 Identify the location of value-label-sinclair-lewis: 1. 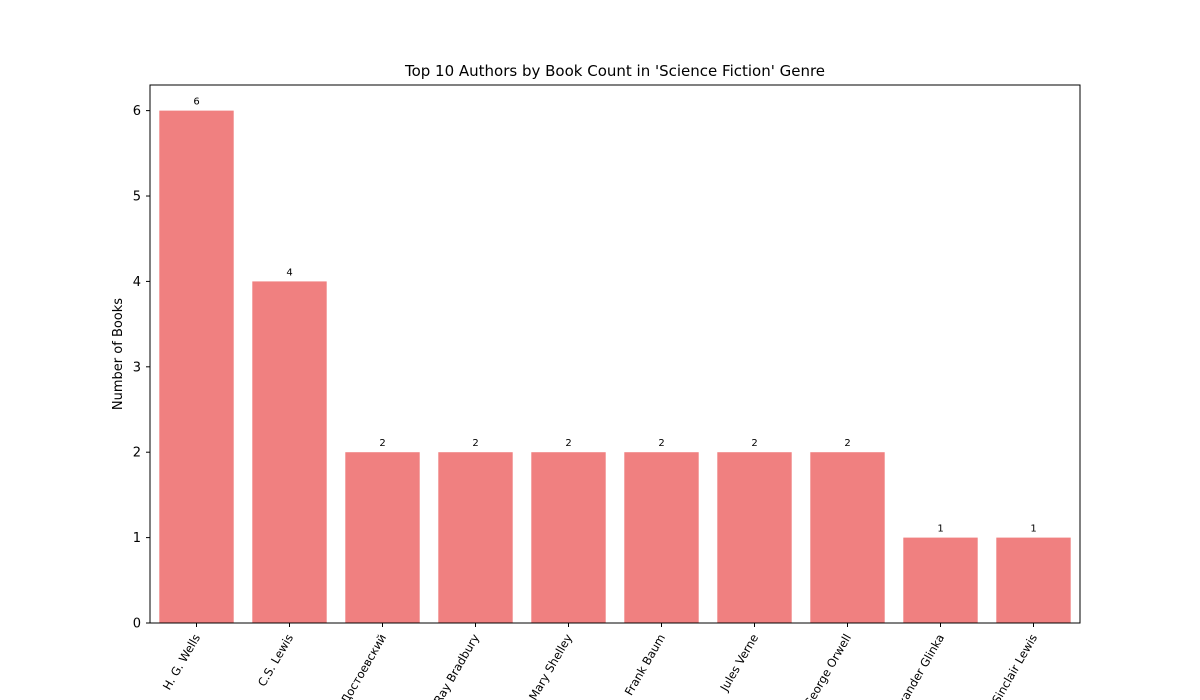
(1033, 529).